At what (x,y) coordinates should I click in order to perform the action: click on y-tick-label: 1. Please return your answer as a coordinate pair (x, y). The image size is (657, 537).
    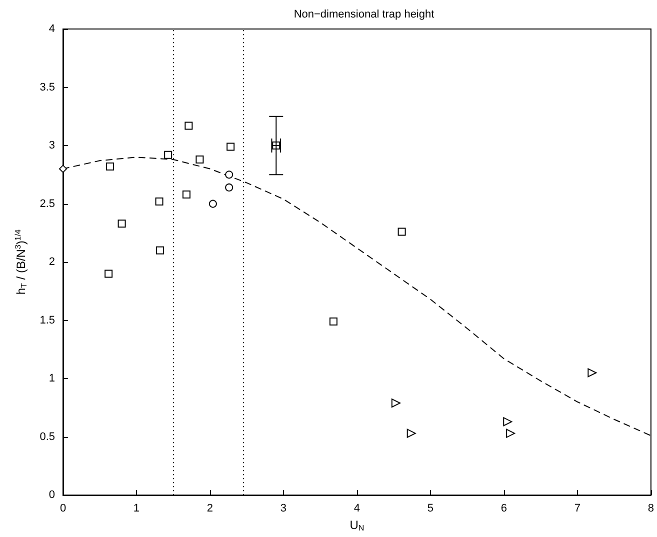
    Looking at the image, I should click on (51, 378).